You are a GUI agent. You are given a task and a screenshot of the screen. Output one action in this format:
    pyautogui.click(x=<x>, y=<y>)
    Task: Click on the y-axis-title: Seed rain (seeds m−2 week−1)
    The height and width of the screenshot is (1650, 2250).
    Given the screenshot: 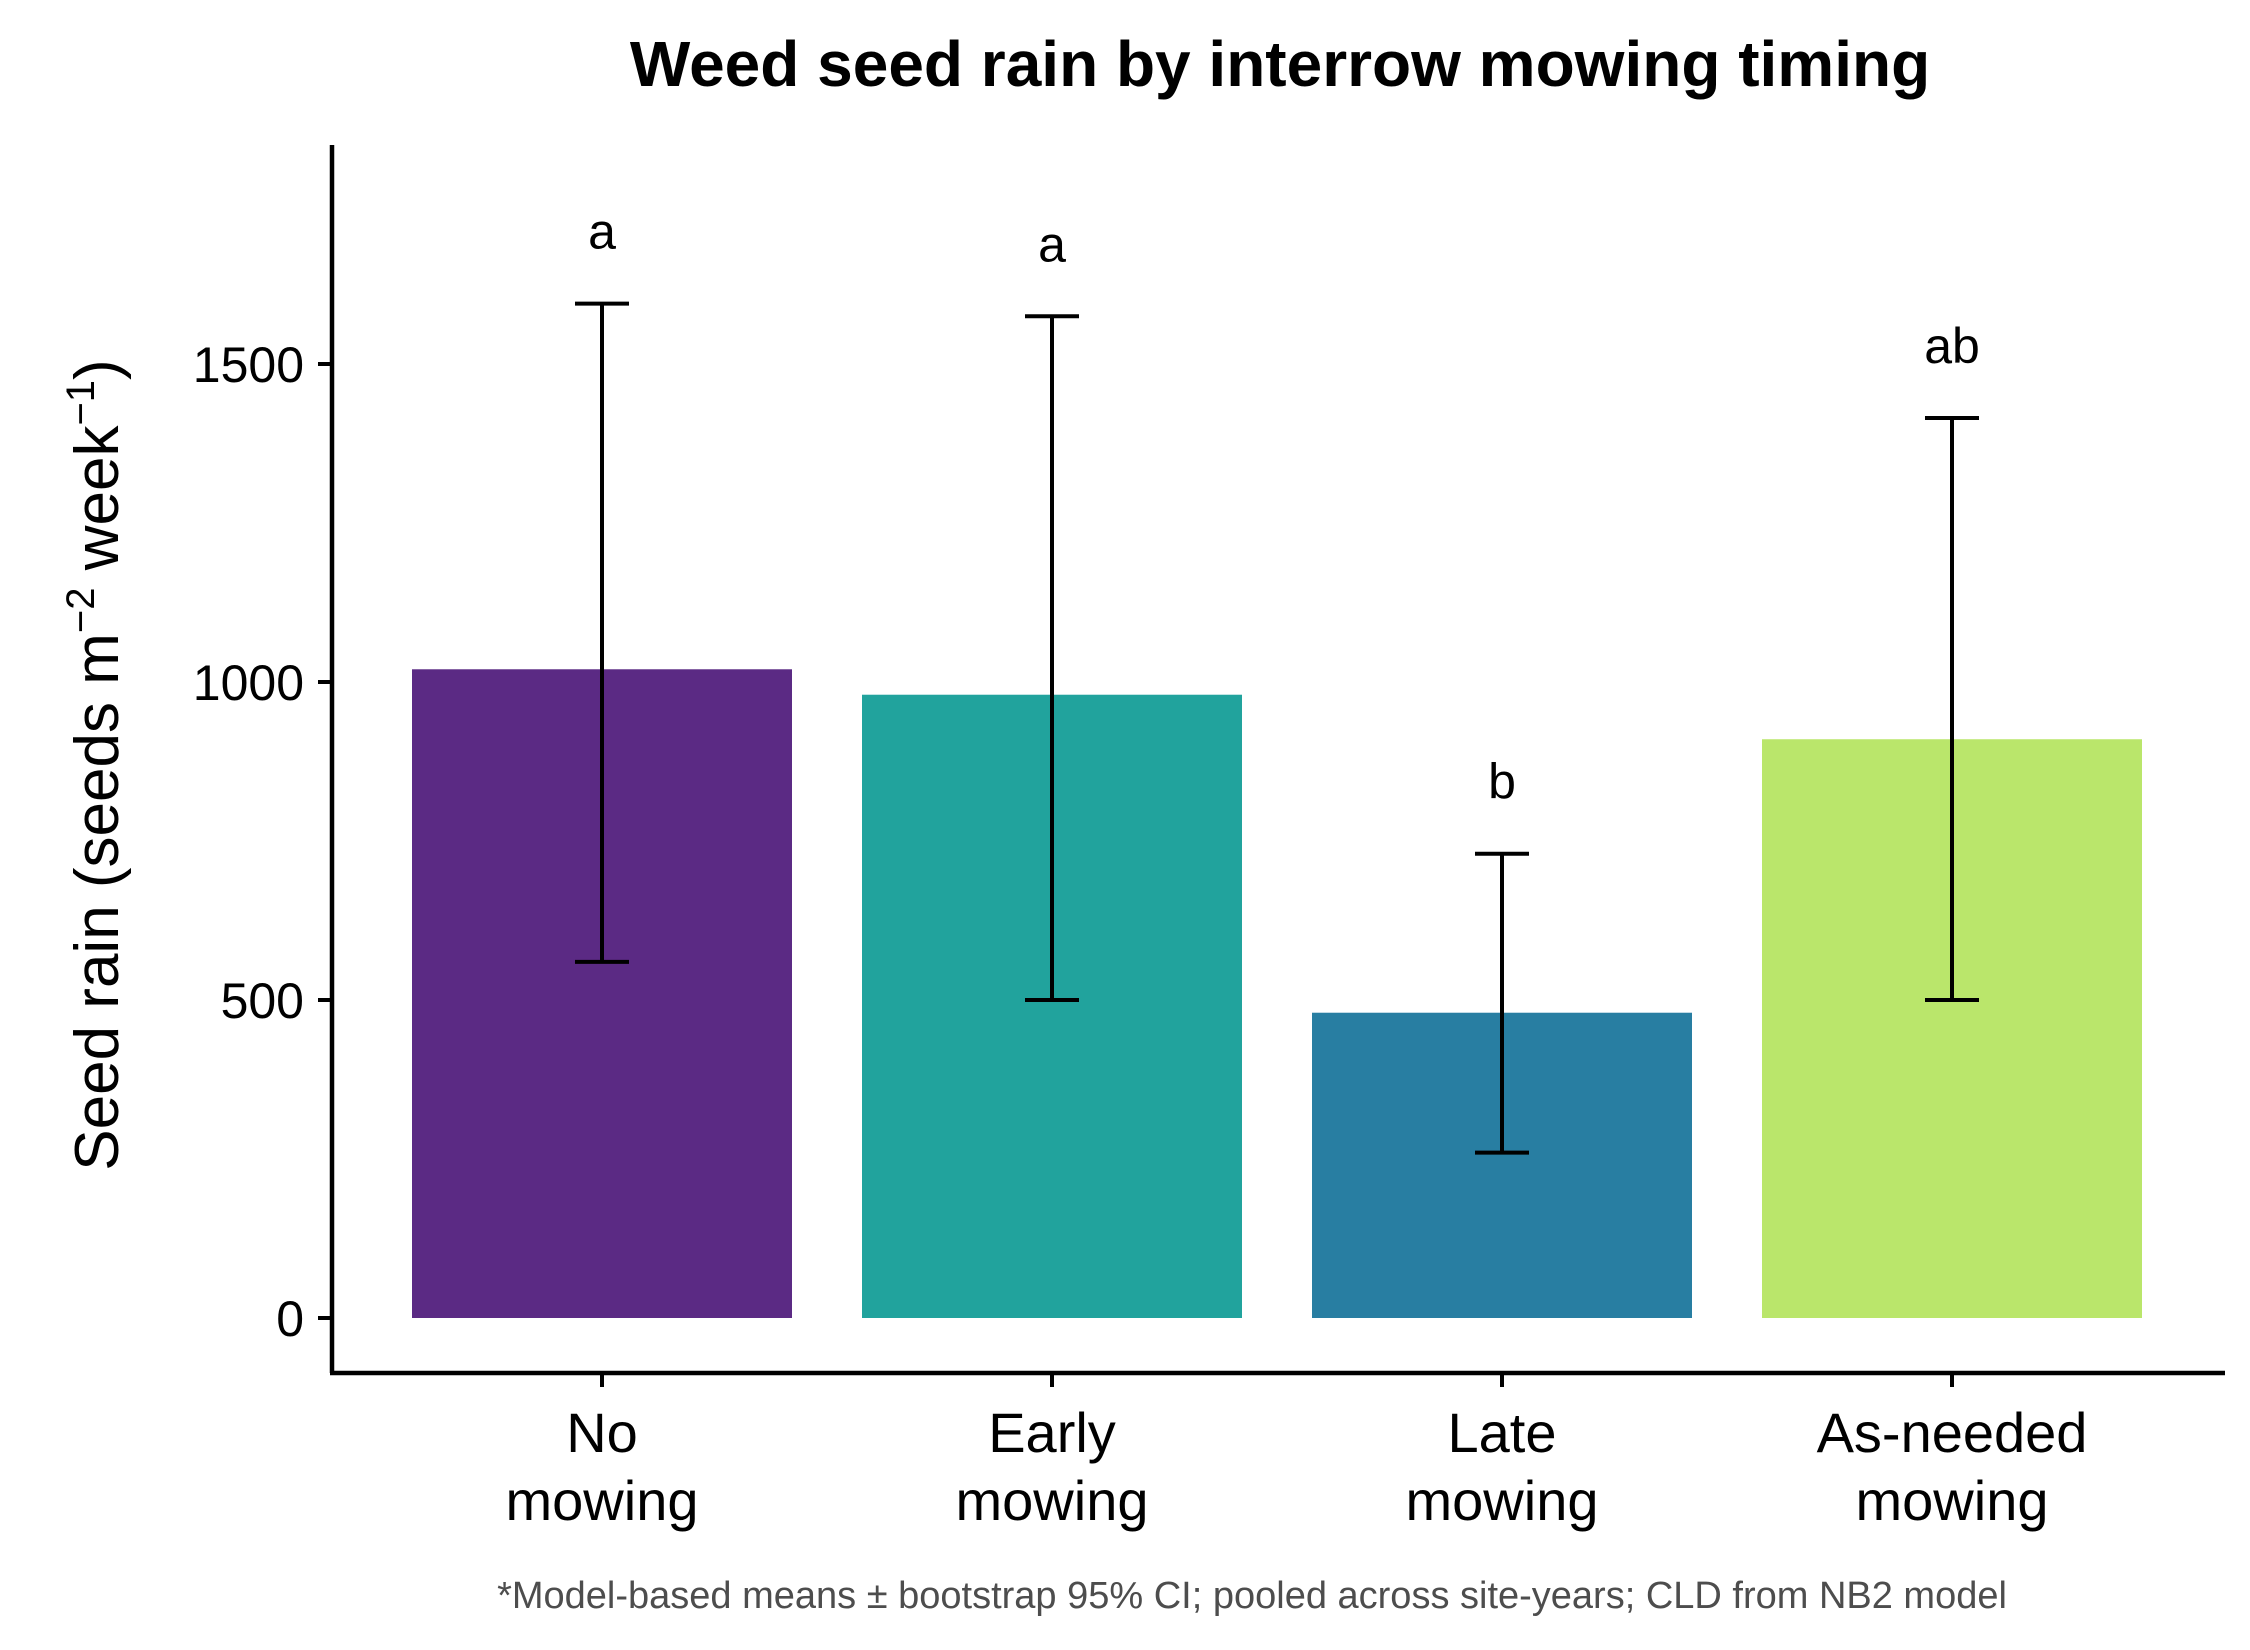 What is the action you would take?
    pyautogui.click(x=95, y=764)
    